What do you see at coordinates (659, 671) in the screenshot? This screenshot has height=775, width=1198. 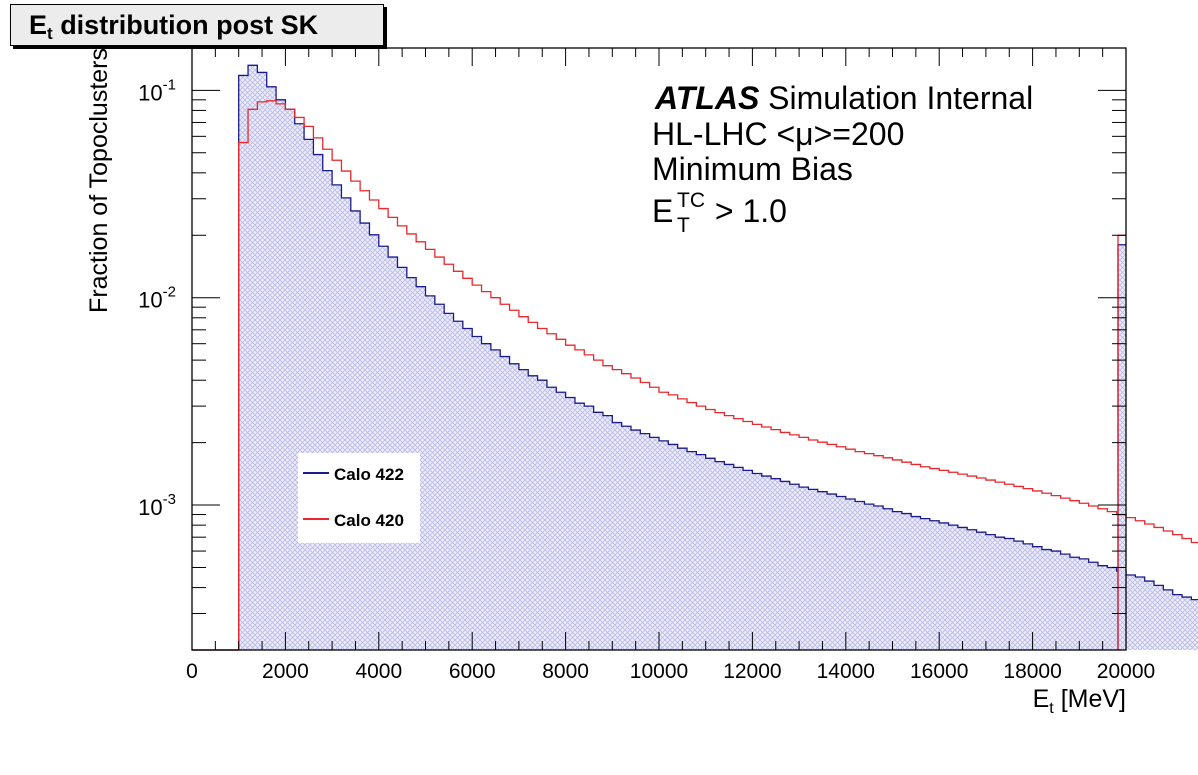 I see `x-tick-label: 10000` at bounding box center [659, 671].